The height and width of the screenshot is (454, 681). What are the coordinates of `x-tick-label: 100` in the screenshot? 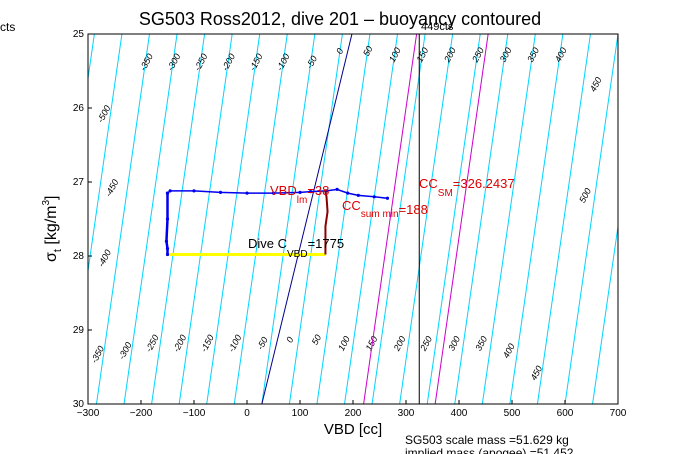 It's located at (300, 413).